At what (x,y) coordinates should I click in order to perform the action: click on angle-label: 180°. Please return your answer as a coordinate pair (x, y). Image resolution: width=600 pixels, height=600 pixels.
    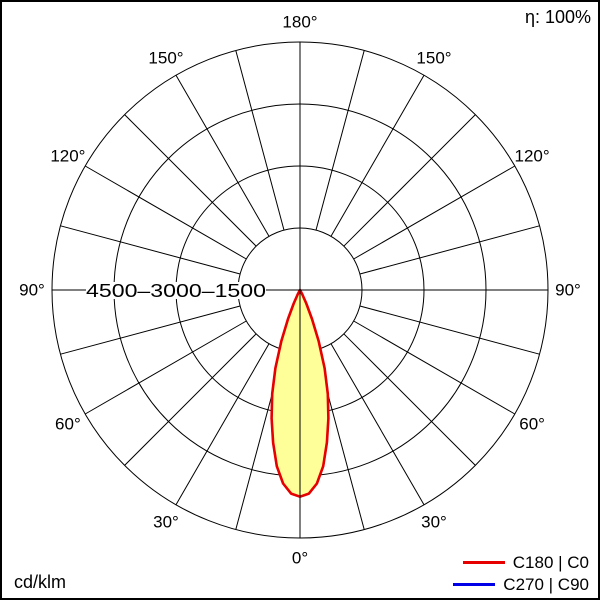
    Looking at the image, I should click on (299, 22).